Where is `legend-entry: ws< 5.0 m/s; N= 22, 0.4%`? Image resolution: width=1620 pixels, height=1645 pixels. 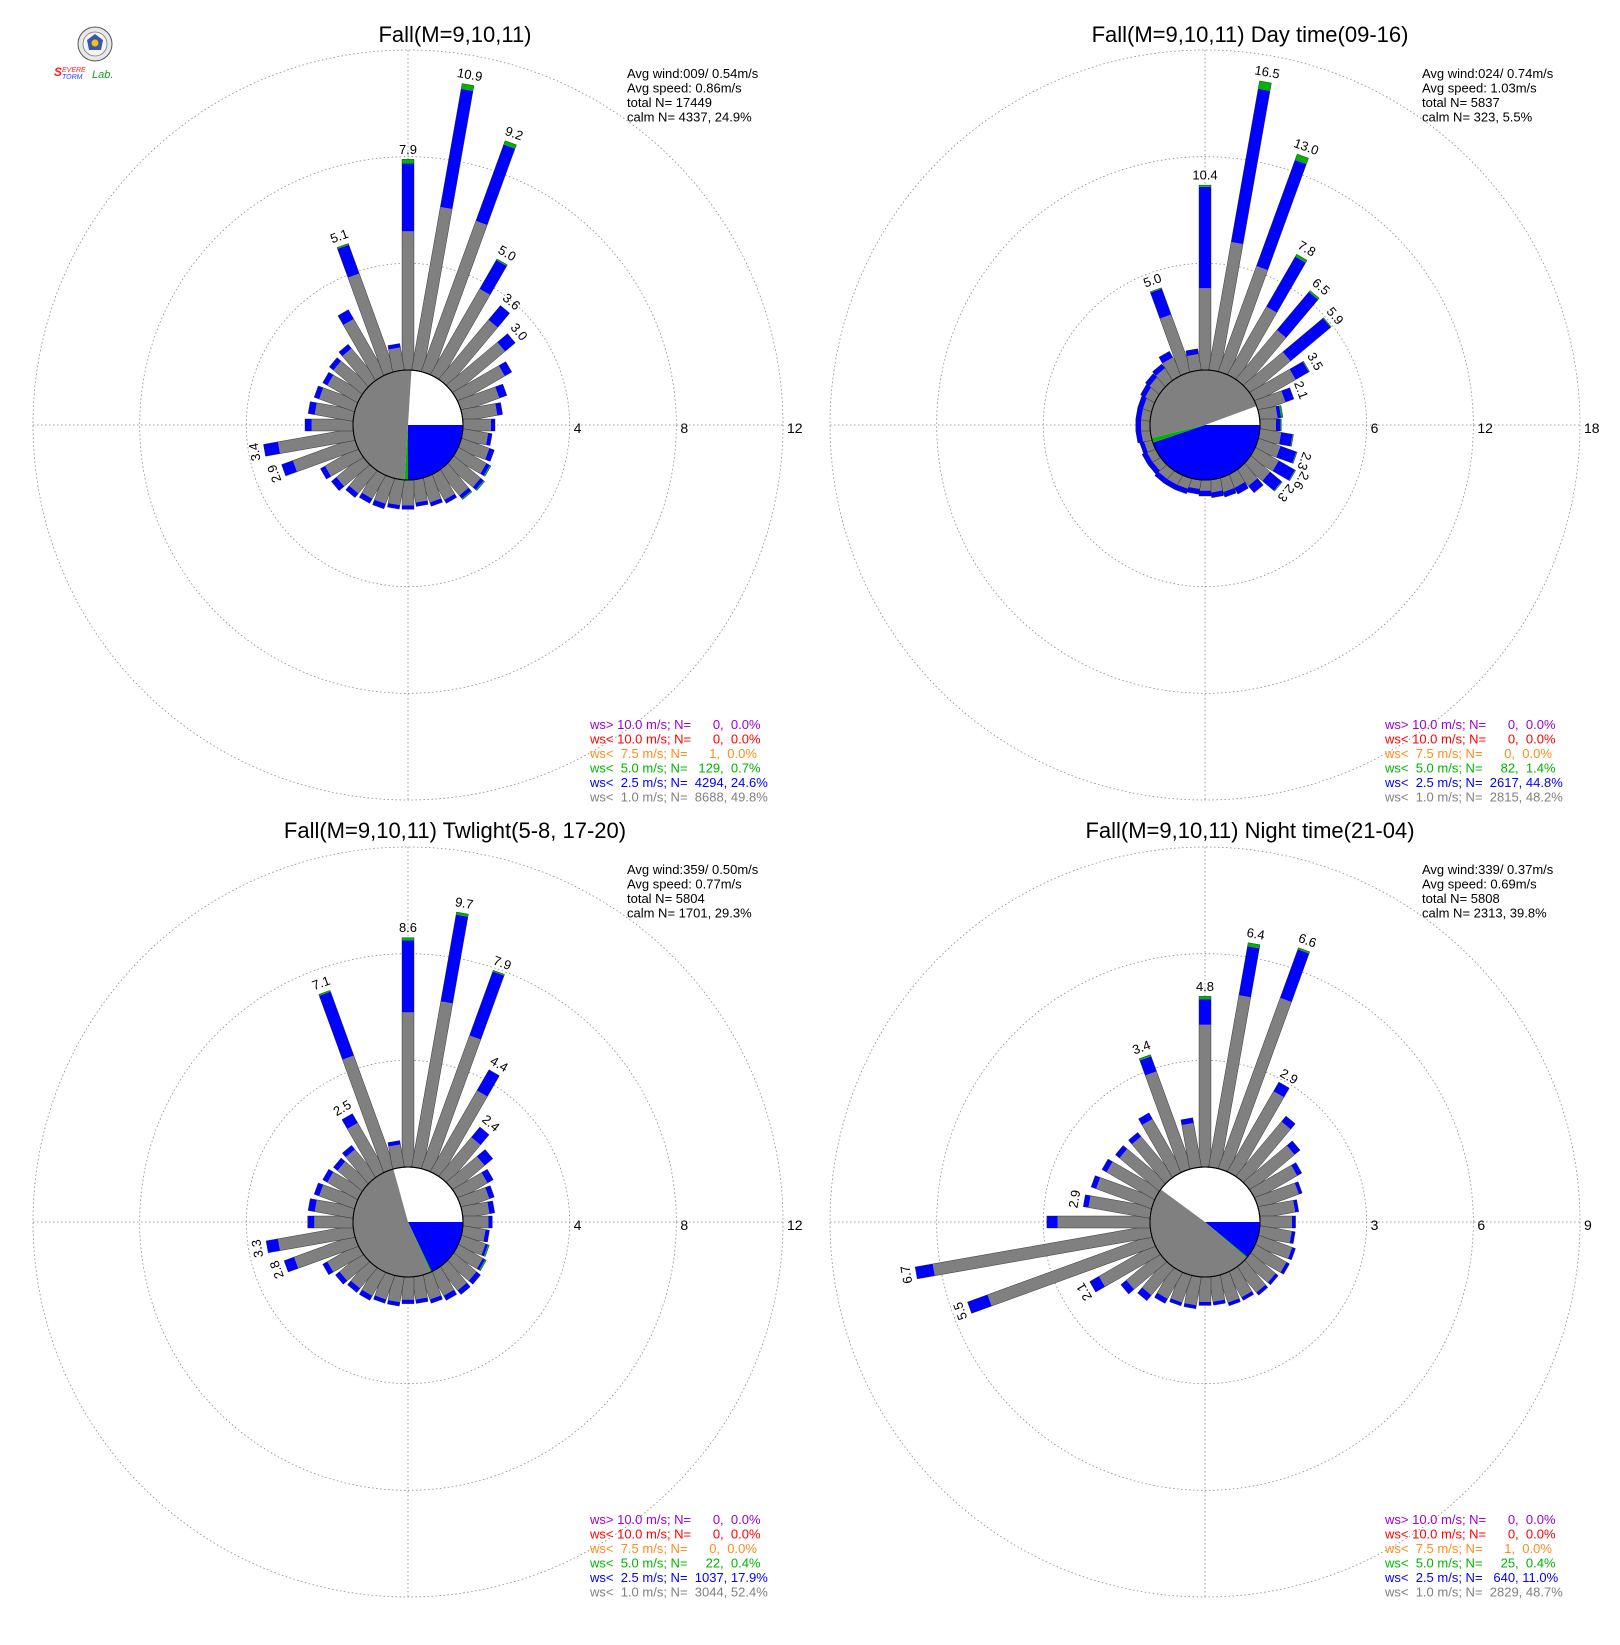
legend-entry: ws< 5.0 m/s; N= 22, 0.4% is located at coordinates (675, 1563).